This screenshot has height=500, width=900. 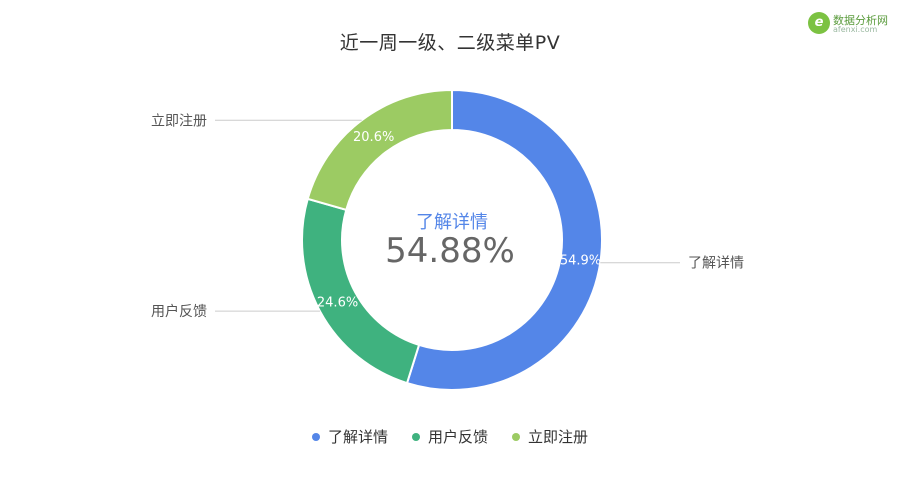 What do you see at coordinates (450, 43) in the screenshot?
I see `chart-title: 近一周一级、二级菜单PV` at bounding box center [450, 43].